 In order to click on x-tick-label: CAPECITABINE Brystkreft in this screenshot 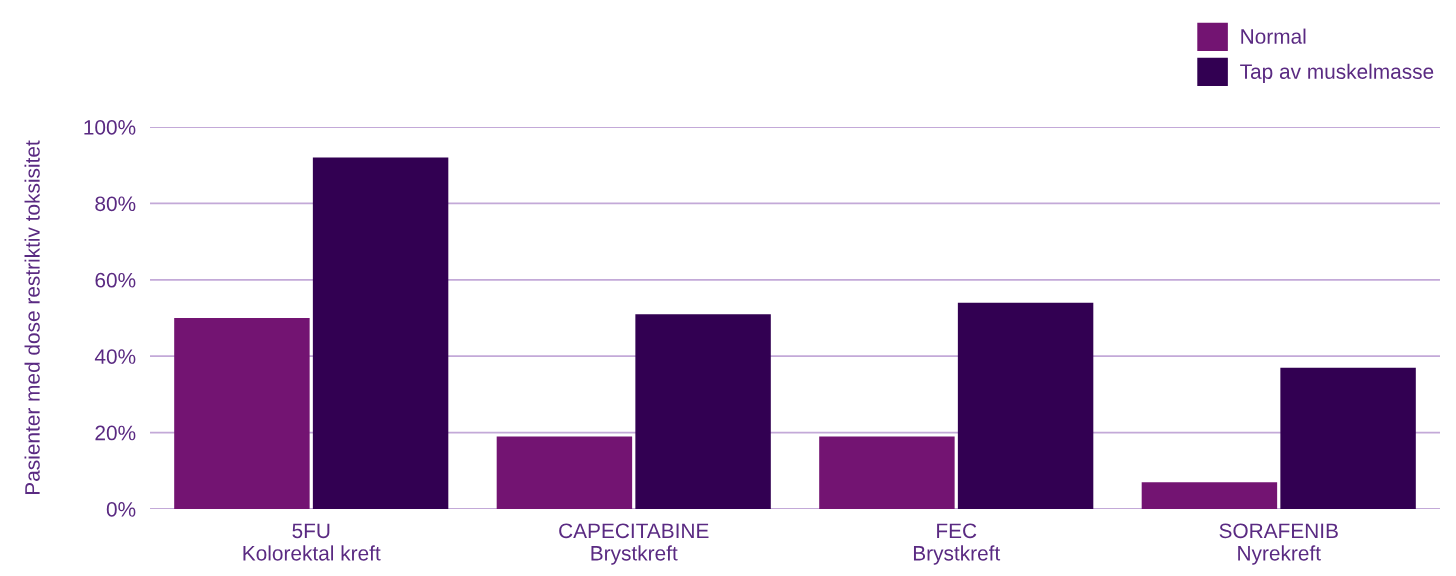, I will do `click(634, 544)`.